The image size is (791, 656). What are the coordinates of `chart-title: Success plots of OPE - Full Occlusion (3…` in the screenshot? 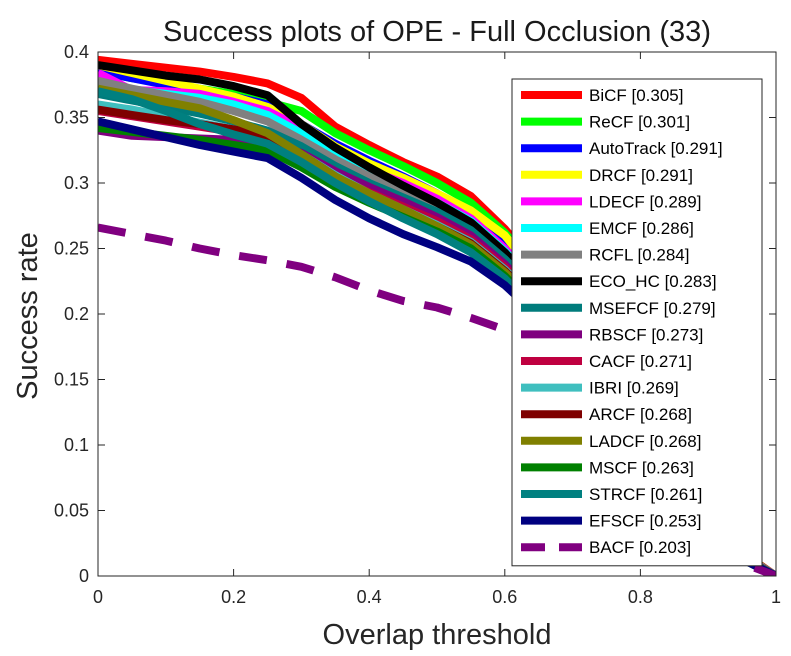 It's located at (437, 32).